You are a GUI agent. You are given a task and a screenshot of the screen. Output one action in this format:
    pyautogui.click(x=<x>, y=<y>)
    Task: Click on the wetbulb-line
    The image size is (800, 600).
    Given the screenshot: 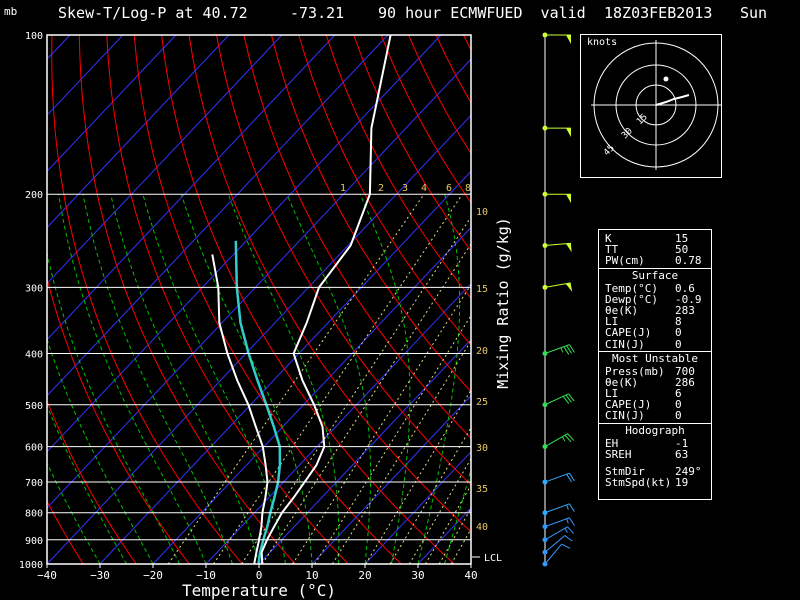 What is the action you would take?
    pyautogui.click(x=258, y=402)
    